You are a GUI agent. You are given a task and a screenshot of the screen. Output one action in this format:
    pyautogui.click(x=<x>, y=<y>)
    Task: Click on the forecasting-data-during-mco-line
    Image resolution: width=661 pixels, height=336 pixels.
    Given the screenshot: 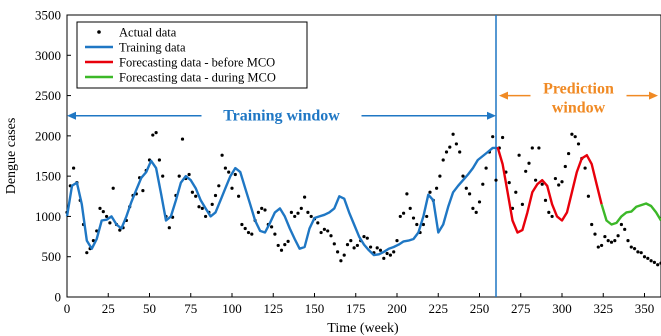 What is the action you would take?
    pyautogui.click(x=630, y=214)
    